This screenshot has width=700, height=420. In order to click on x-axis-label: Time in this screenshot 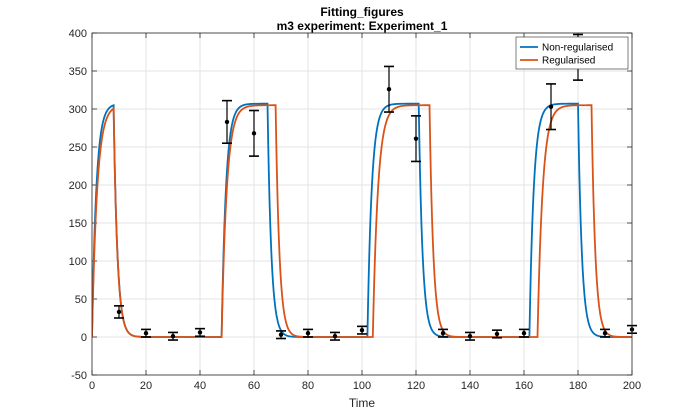, I will do `click(362, 403)`.